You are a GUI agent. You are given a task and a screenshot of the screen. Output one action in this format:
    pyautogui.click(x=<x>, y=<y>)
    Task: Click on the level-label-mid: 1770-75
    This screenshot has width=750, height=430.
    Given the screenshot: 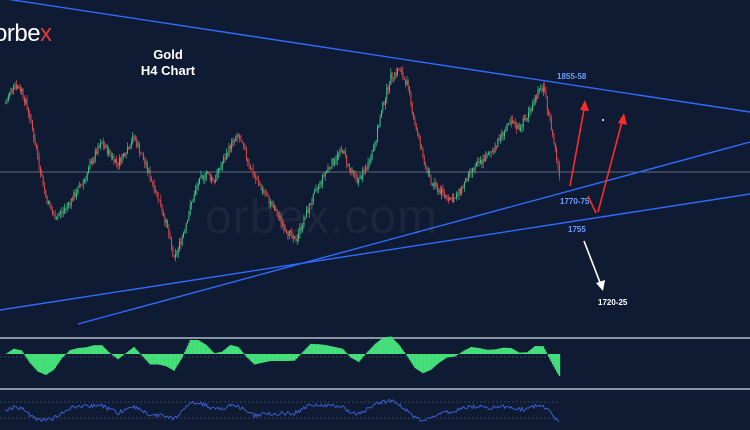 What is the action you would take?
    pyautogui.click(x=575, y=201)
    